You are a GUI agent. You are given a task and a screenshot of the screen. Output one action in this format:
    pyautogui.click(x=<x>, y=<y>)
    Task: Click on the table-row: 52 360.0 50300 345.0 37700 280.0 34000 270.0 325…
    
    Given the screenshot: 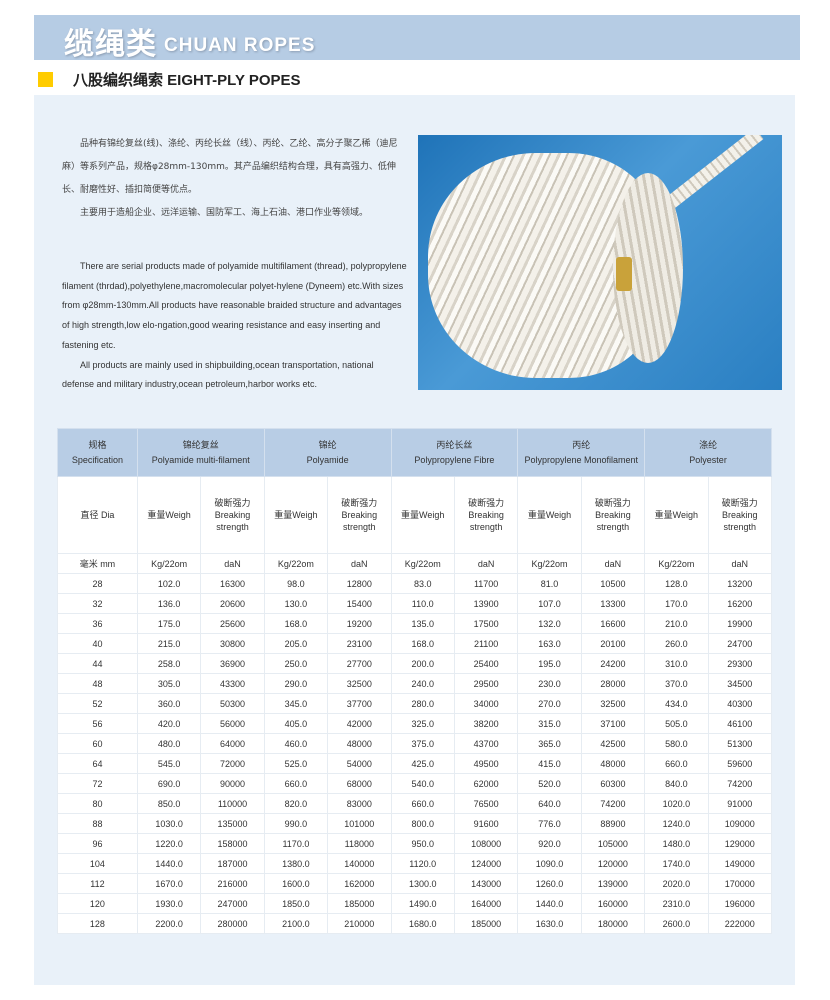 What is the action you would take?
    pyautogui.click(x=415, y=703)
    